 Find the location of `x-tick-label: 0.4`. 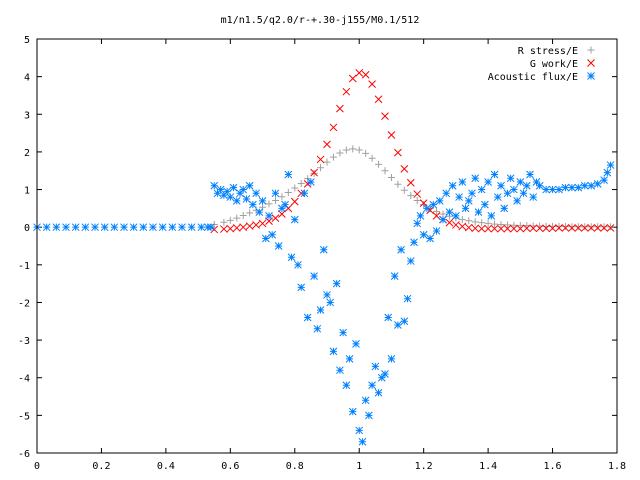

x-tick-label: 0.4 is located at coordinates (166, 466).